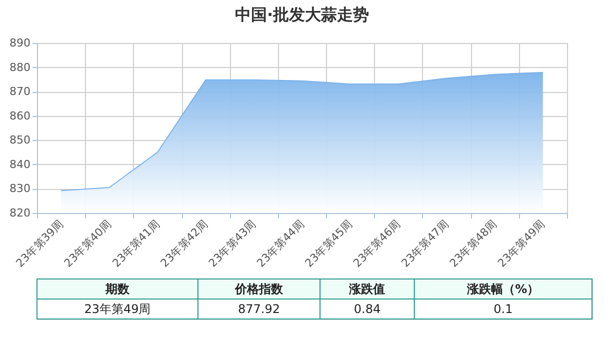  Describe the element at coordinates (20, 189) in the screenshot. I see `y-tick-label: 830` at that location.